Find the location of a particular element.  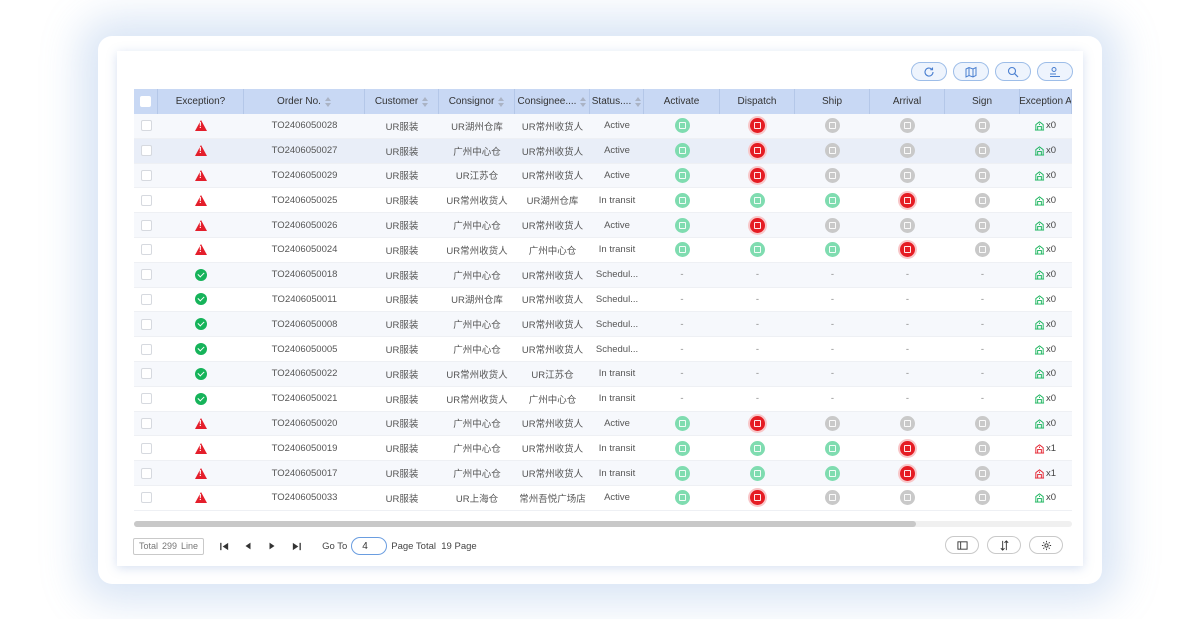

order-value: TO2406050008 is located at coordinates (304, 324).